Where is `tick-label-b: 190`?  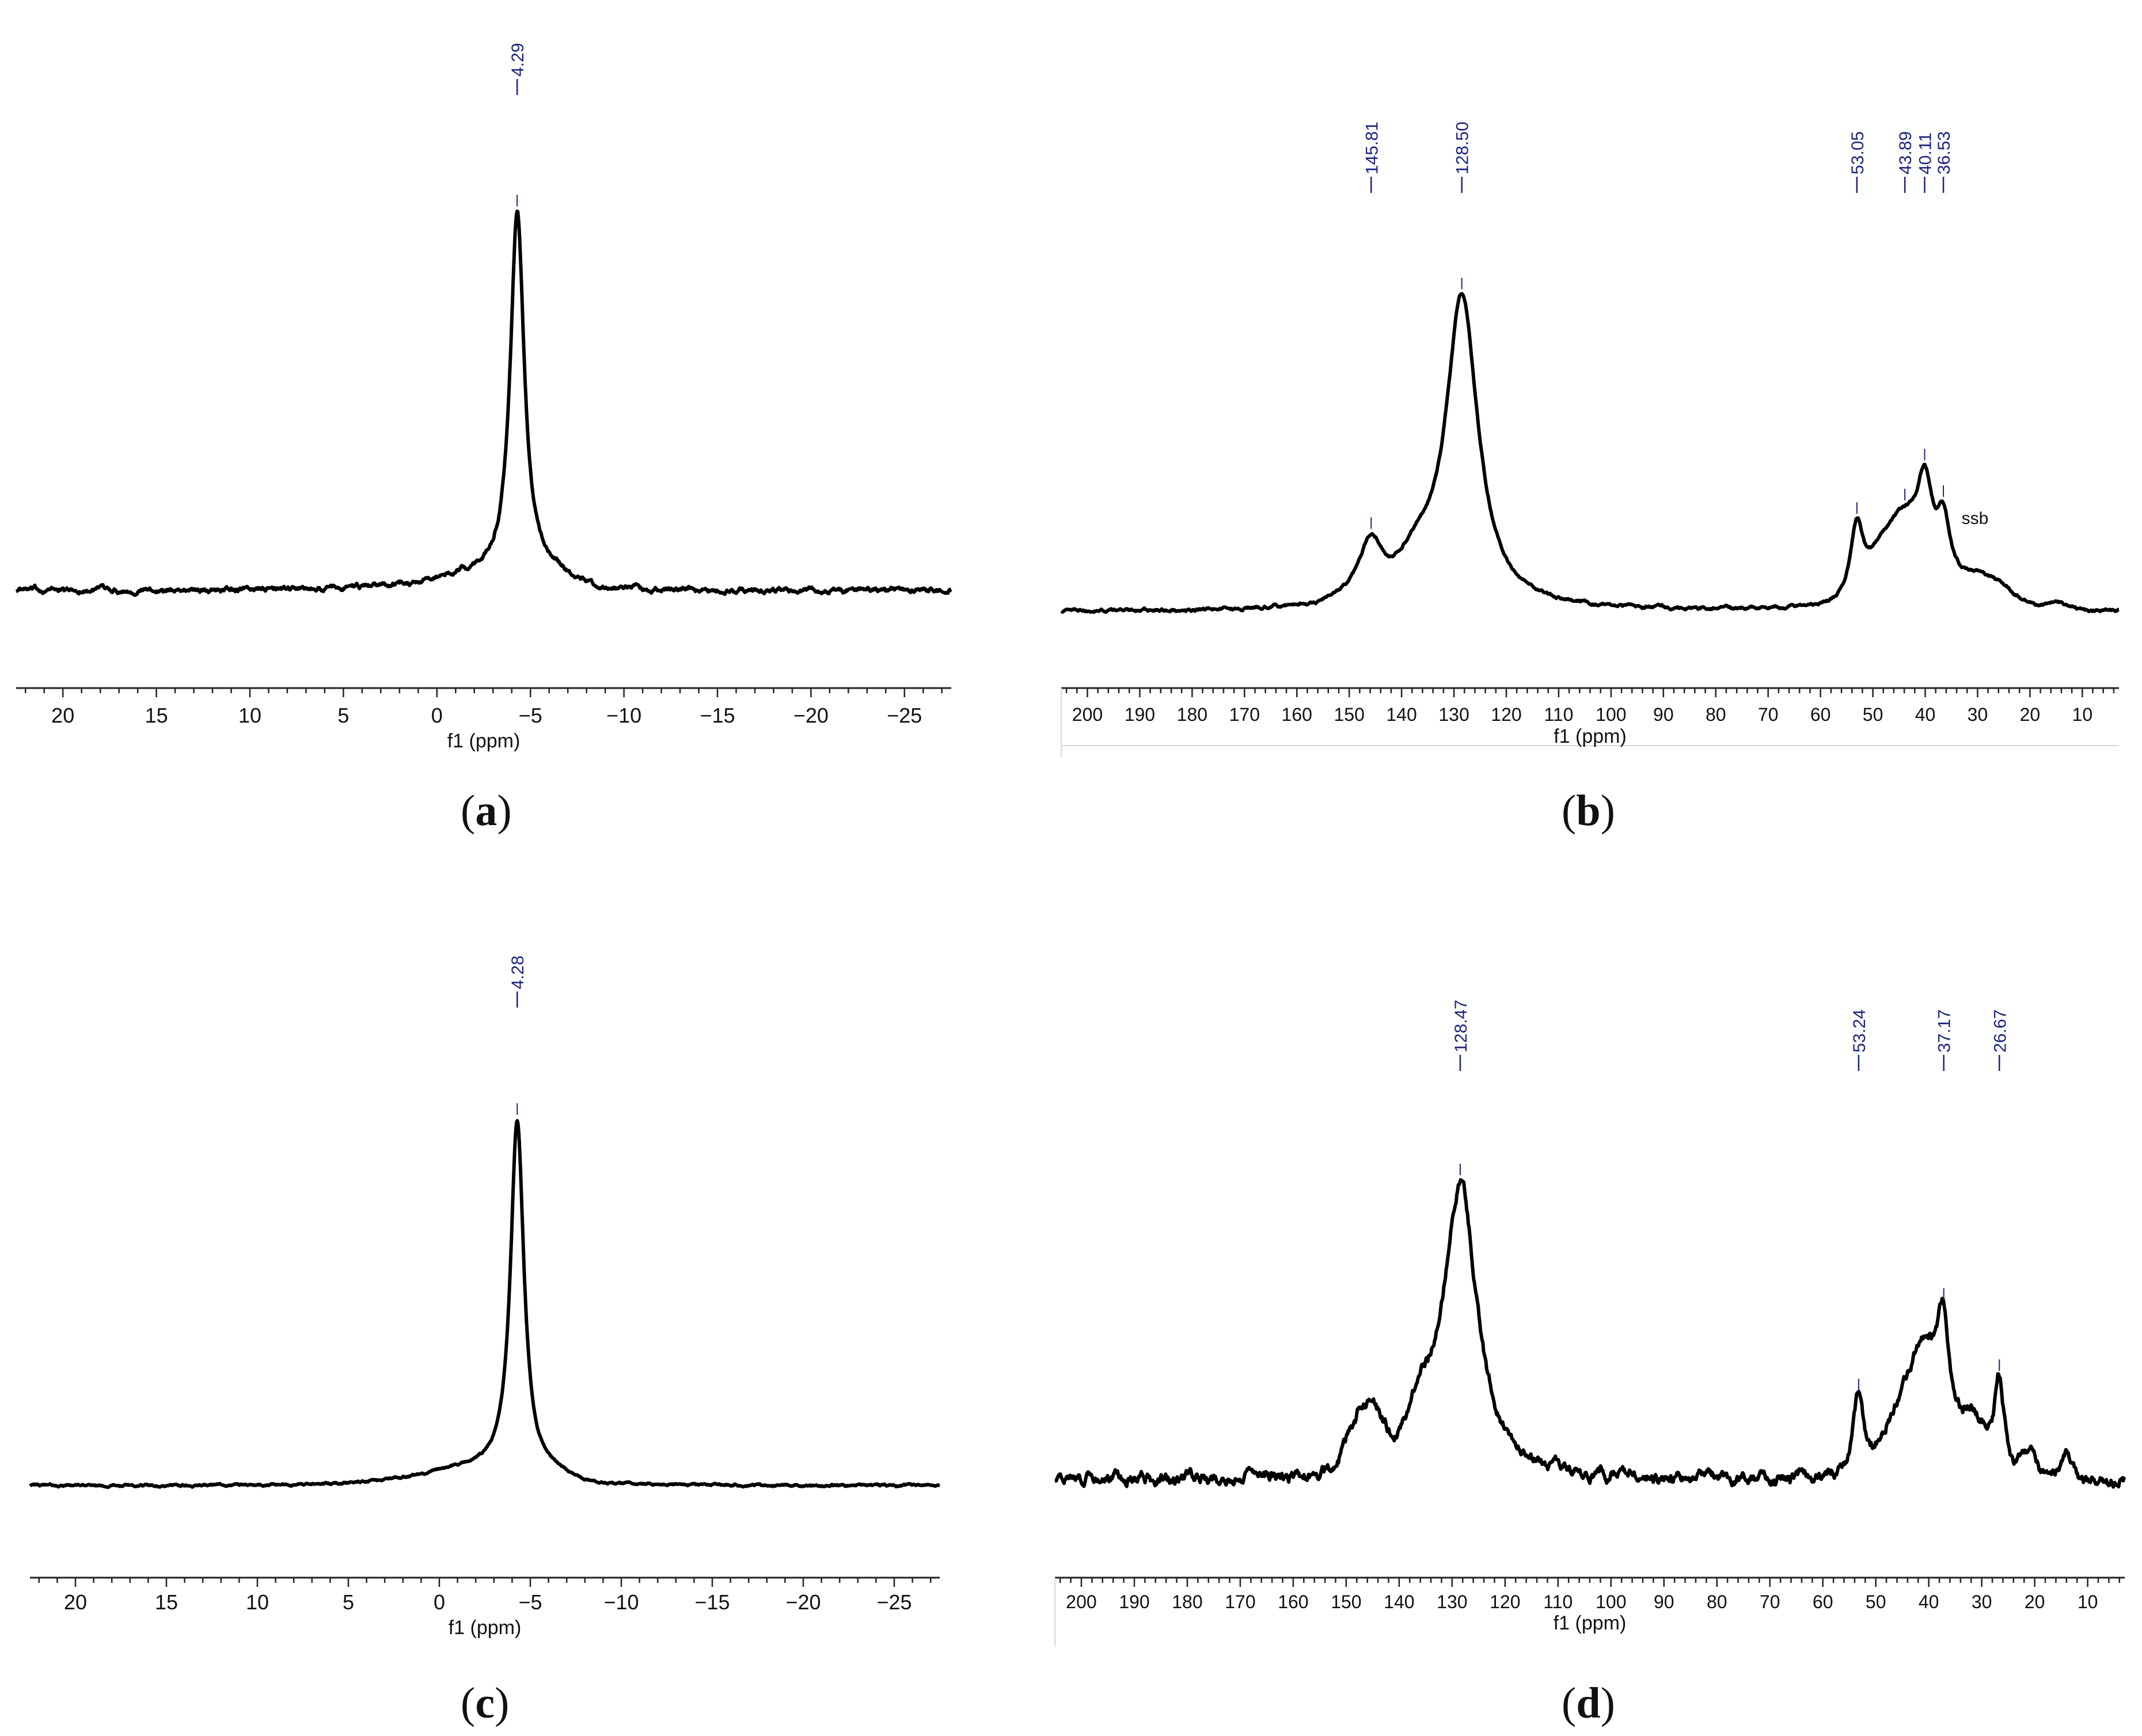 tick-label-b: 190 is located at coordinates (1140, 714).